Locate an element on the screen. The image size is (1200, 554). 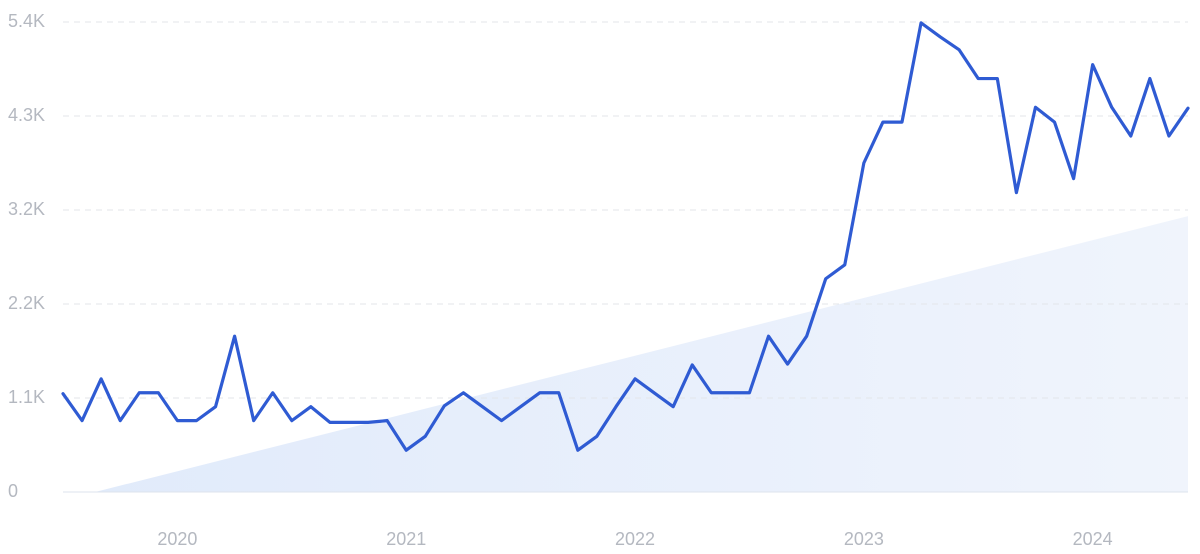
y-tick-label: 0 is located at coordinates (13, 491).